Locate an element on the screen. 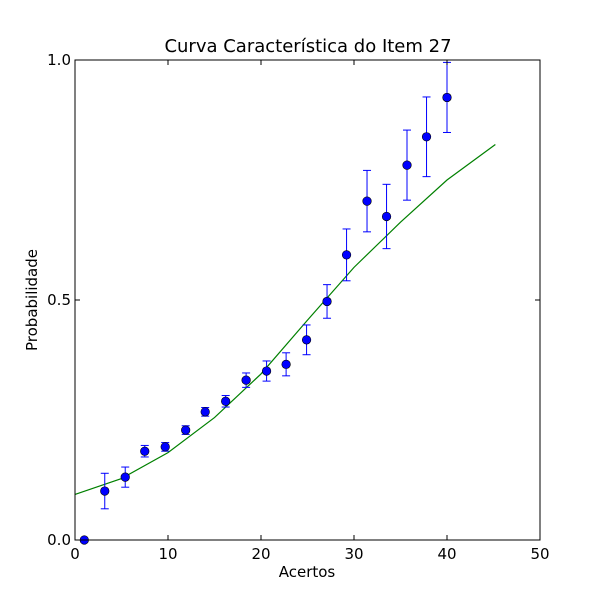 The image size is (600, 600). y-tick-label: 0.5 is located at coordinates (59, 300).